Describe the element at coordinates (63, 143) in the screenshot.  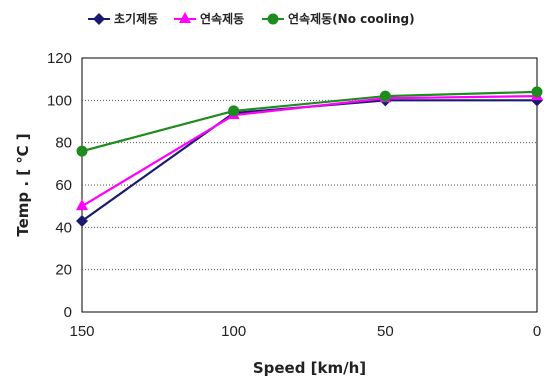
I see `y-tick-label: 80` at that location.